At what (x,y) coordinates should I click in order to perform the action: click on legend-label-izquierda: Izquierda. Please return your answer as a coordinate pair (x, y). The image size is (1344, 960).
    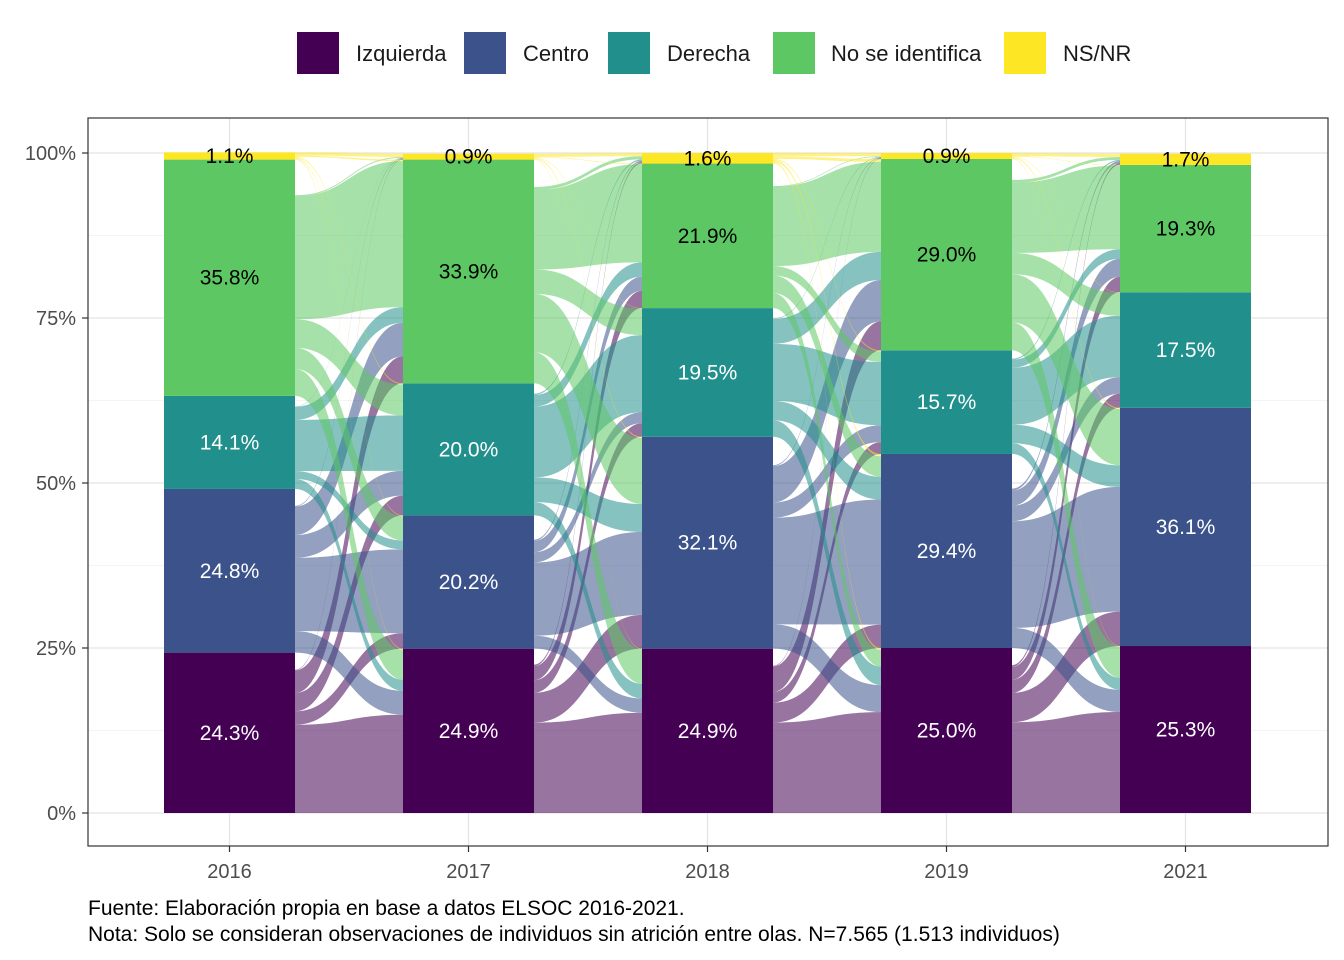
    Looking at the image, I should click on (401, 53).